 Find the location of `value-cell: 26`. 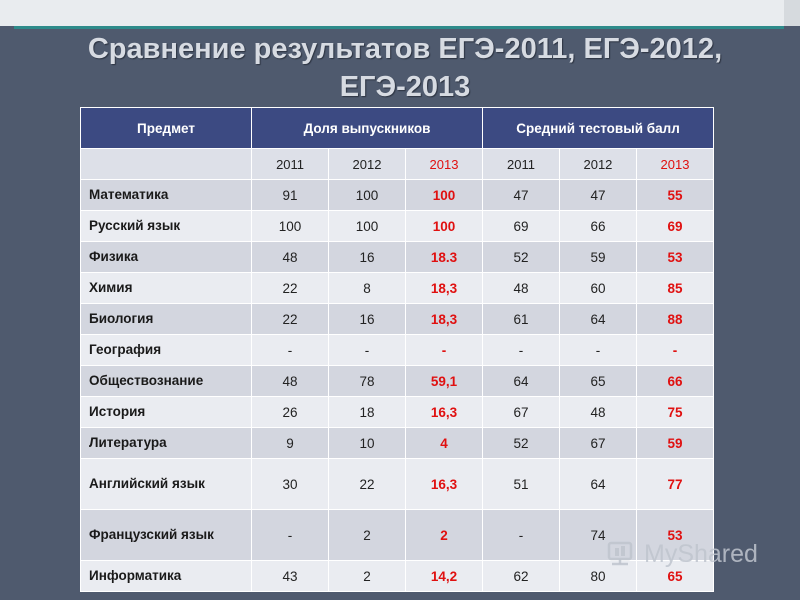

value-cell: 26 is located at coordinates (290, 412).